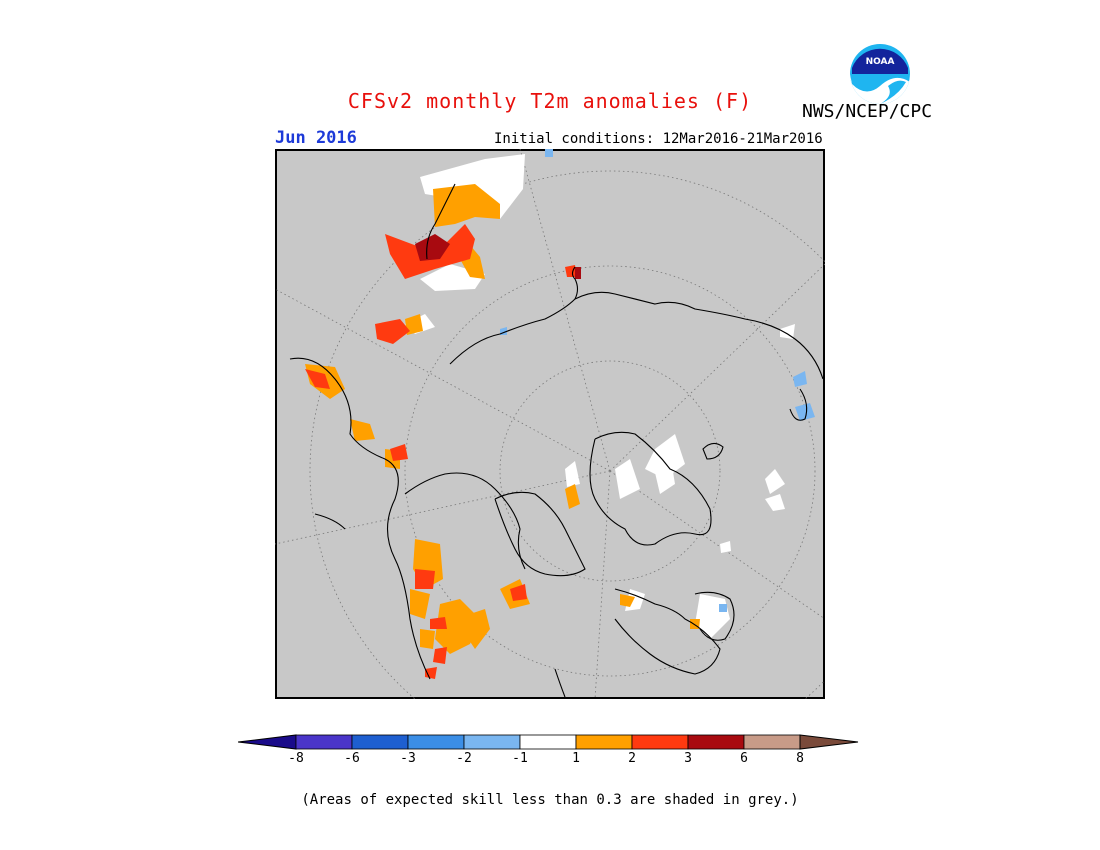 The height and width of the screenshot is (850, 1100). Describe the element at coordinates (316, 138) in the screenshot. I see `forecast-period: Jun 2016` at that location.